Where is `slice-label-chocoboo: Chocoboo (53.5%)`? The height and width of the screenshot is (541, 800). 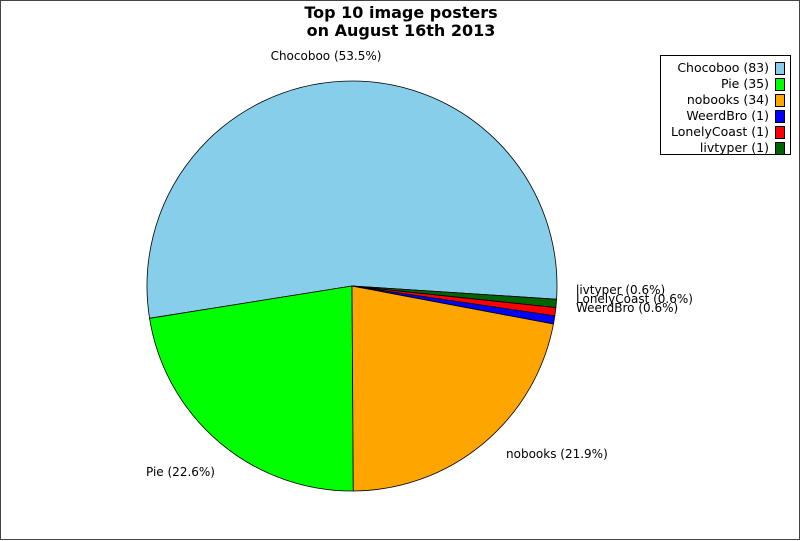 slice-label-chocoboo: Chocoboo (53.5%) is located at coordinates (326, 56).